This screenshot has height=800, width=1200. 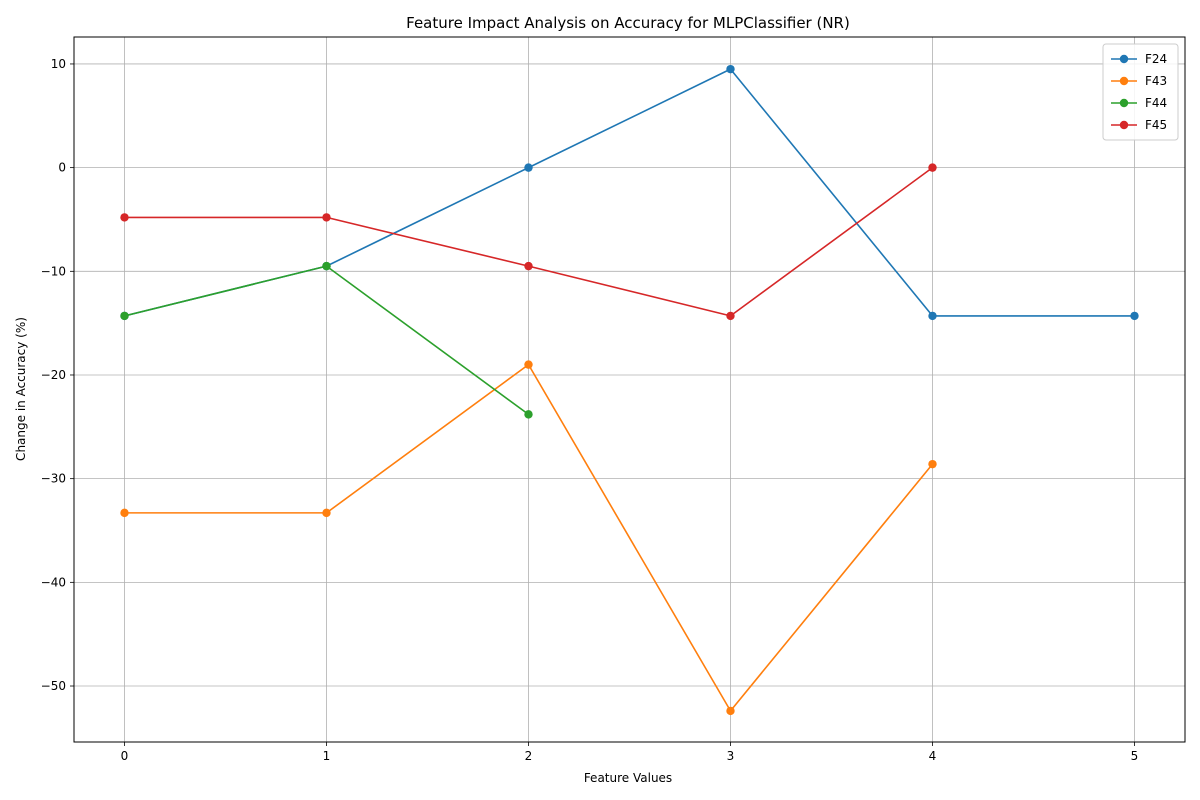 What do you see at coordinates (1156, 103) in the screenshot?
I see `legend-label: F44` at bounding box center [1156, 103].